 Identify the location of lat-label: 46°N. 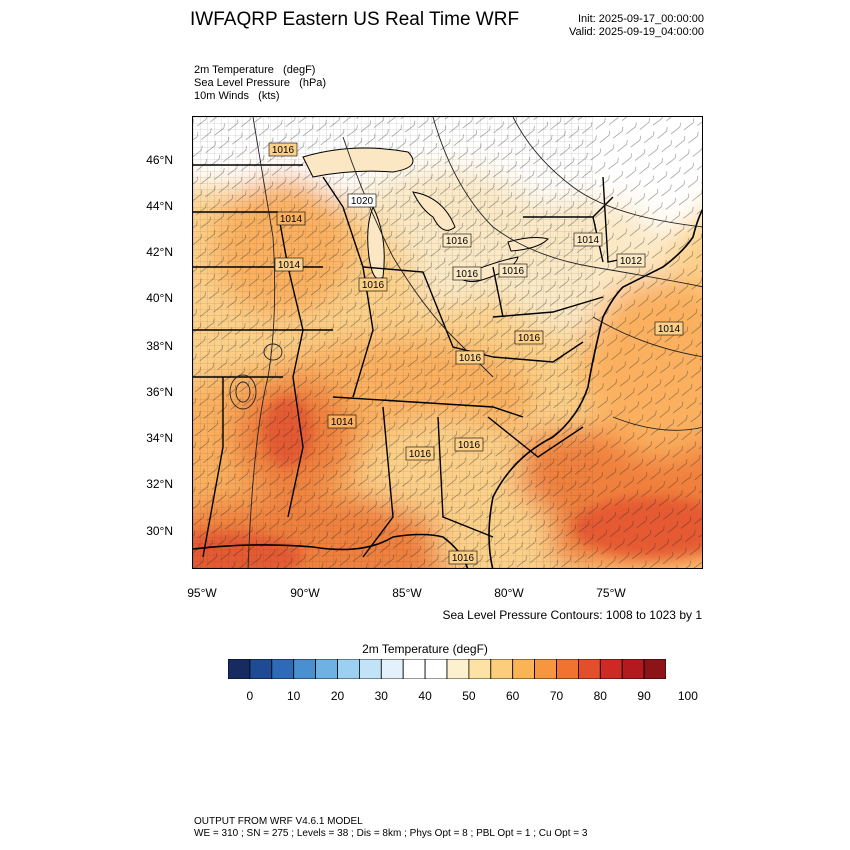
(159, 160).